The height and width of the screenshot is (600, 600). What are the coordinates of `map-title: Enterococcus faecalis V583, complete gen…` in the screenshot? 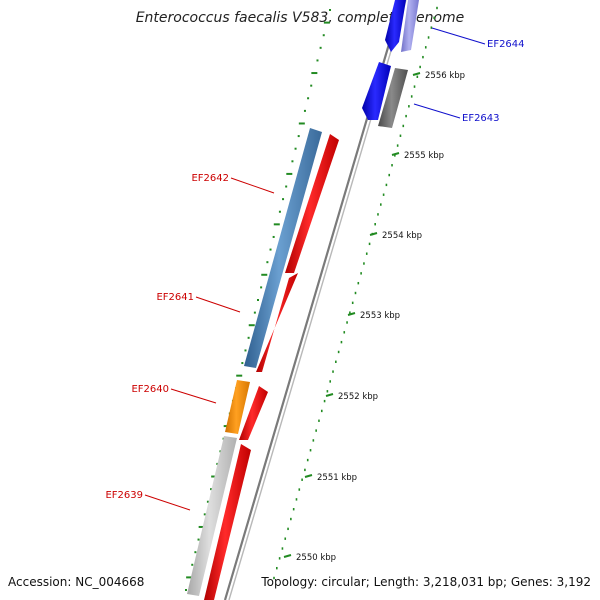 It's located at (300, 18).